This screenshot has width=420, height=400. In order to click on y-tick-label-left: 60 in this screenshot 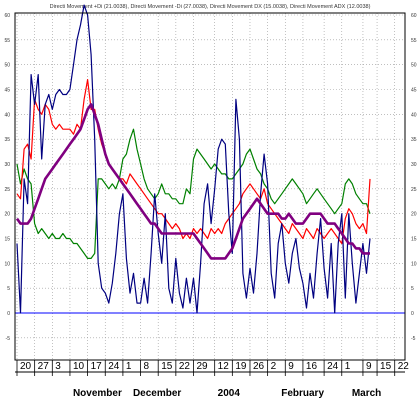, I will do `click(7, 16)`.